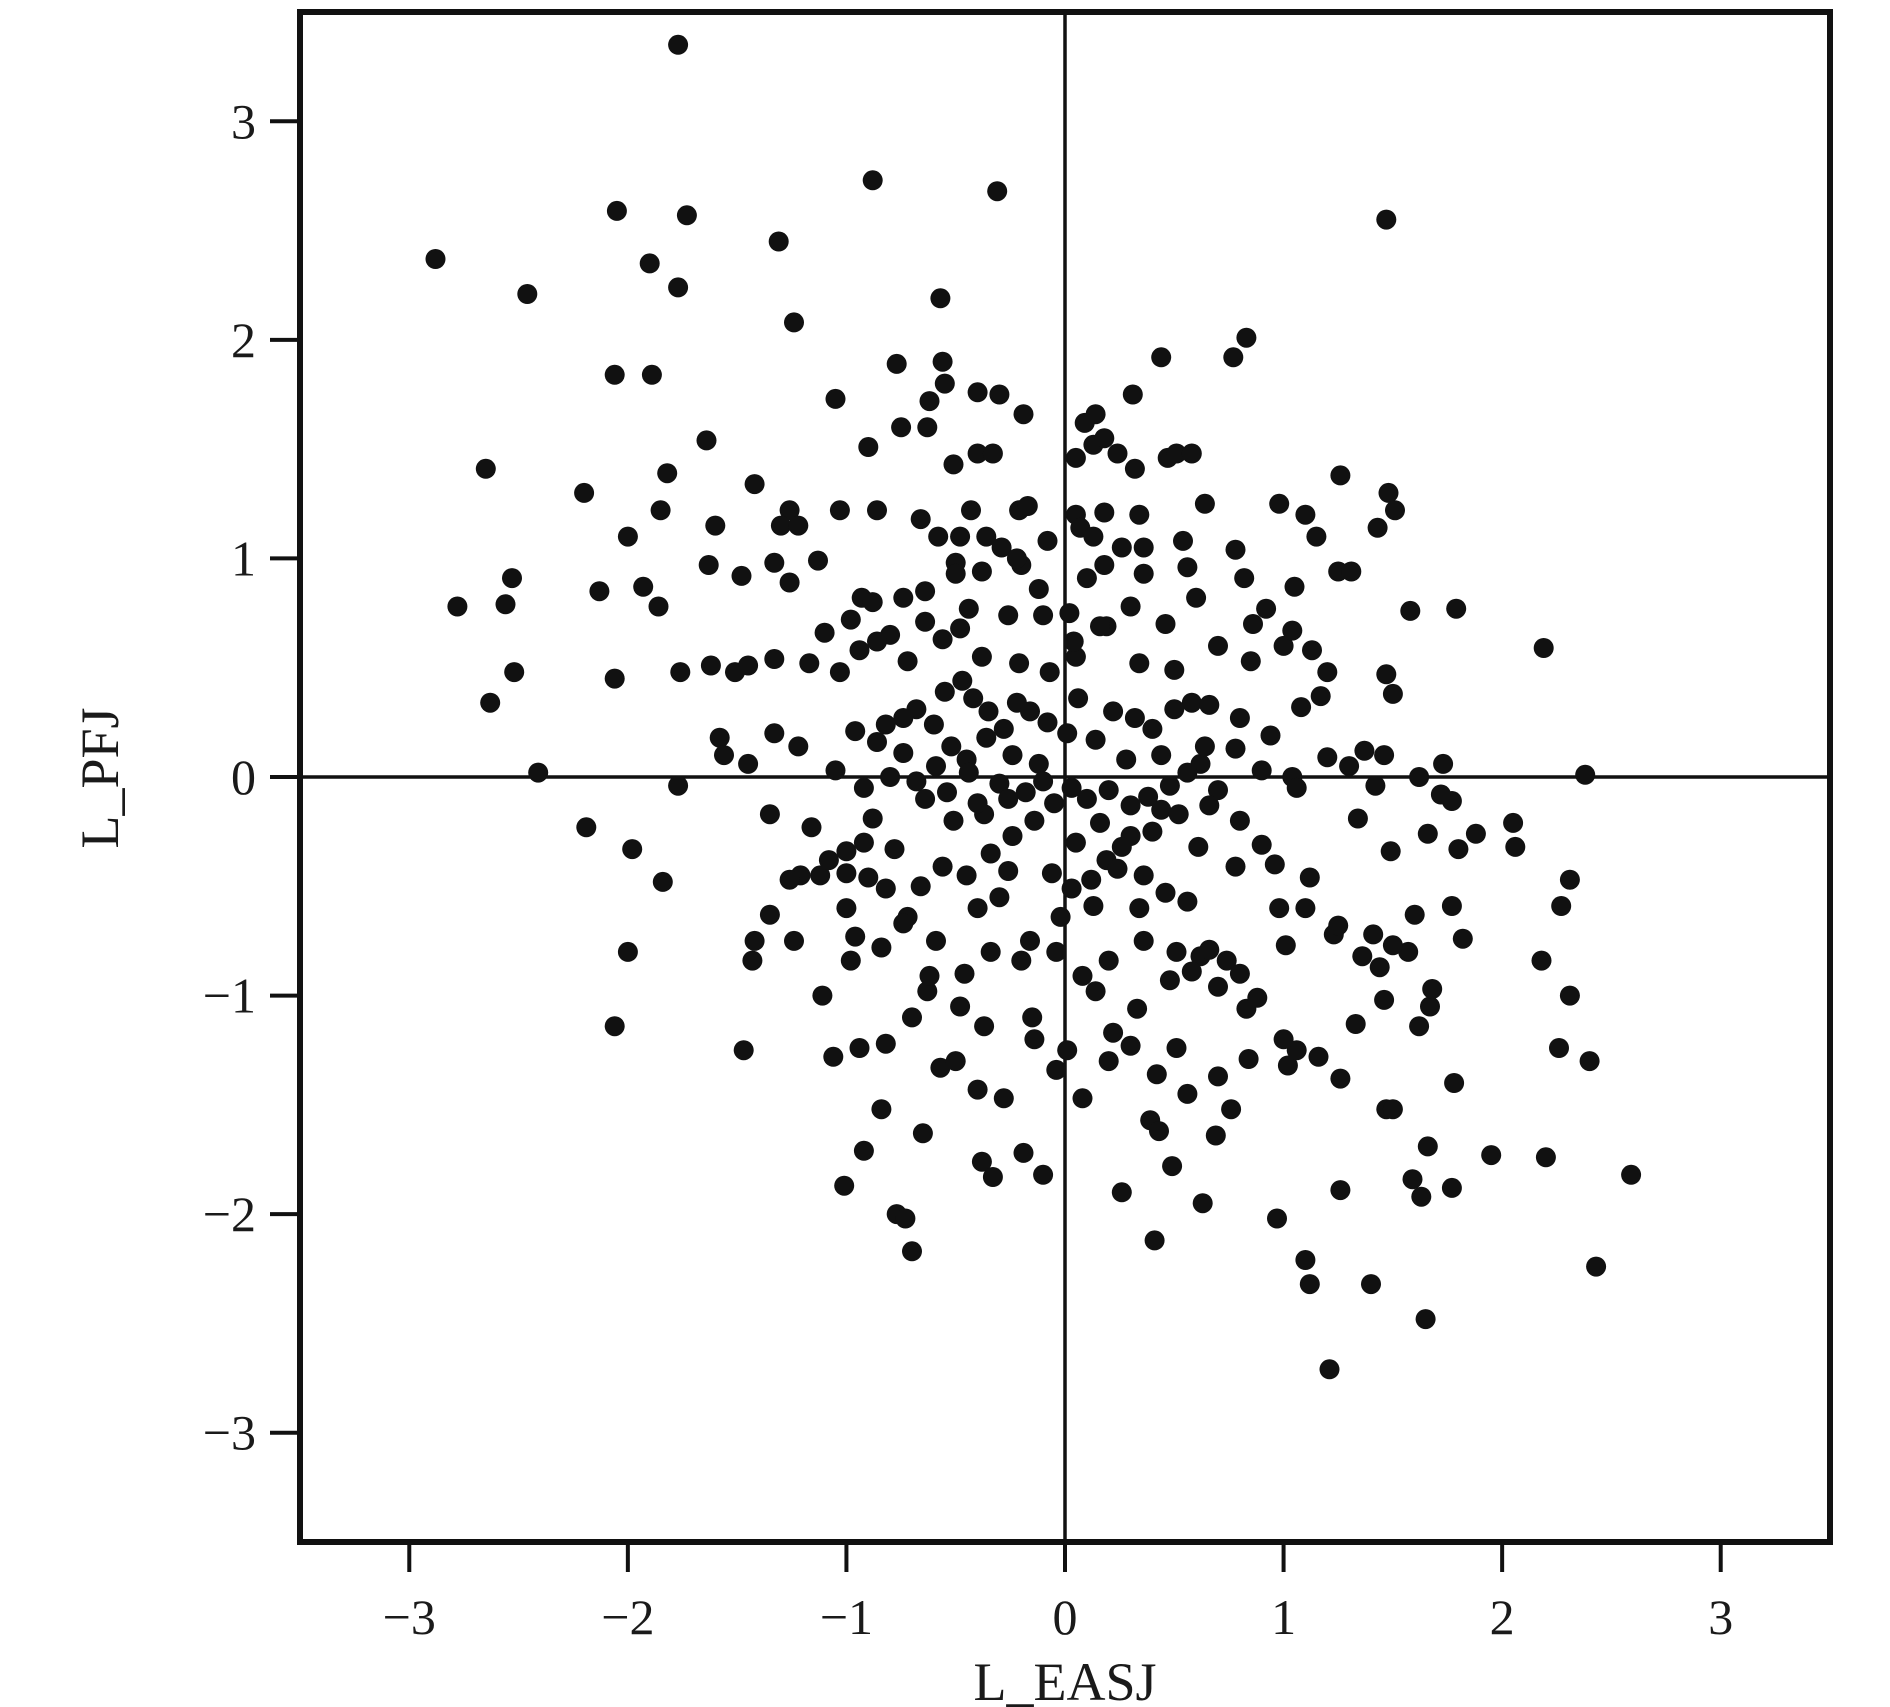 This screenshot has height=1707, width=1890. Describe the element at coordinates (243, 121) in the screenshot. I see `y-tick-label: 3` at that location.